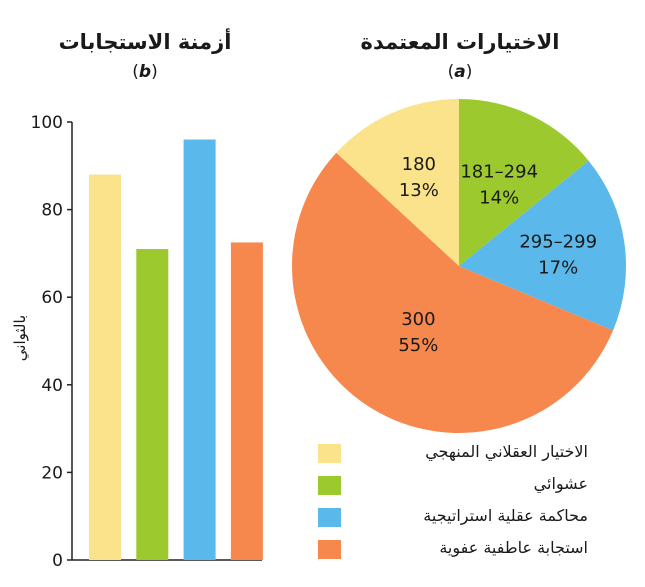 The height and width of the screenshot is (587, 645). I want to click on legend-item: استجابة عاطفية عفوية, so click(468, 549).